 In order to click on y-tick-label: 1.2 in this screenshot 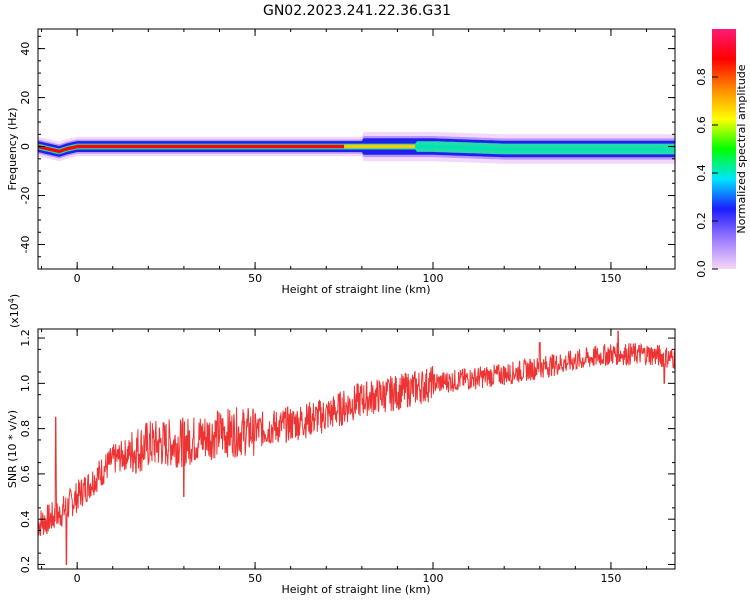, I will do `click(25, 338)`.